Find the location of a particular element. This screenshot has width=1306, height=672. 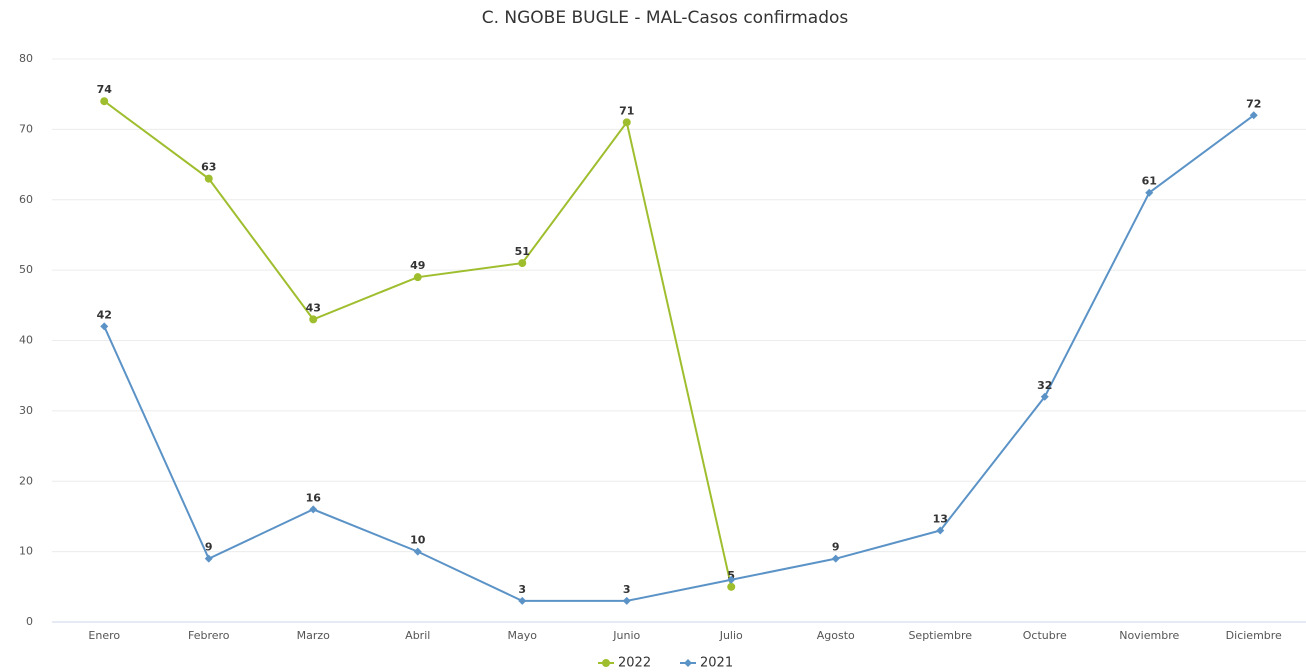

x-tick-label: Julio is located at coordinates (731, 635).